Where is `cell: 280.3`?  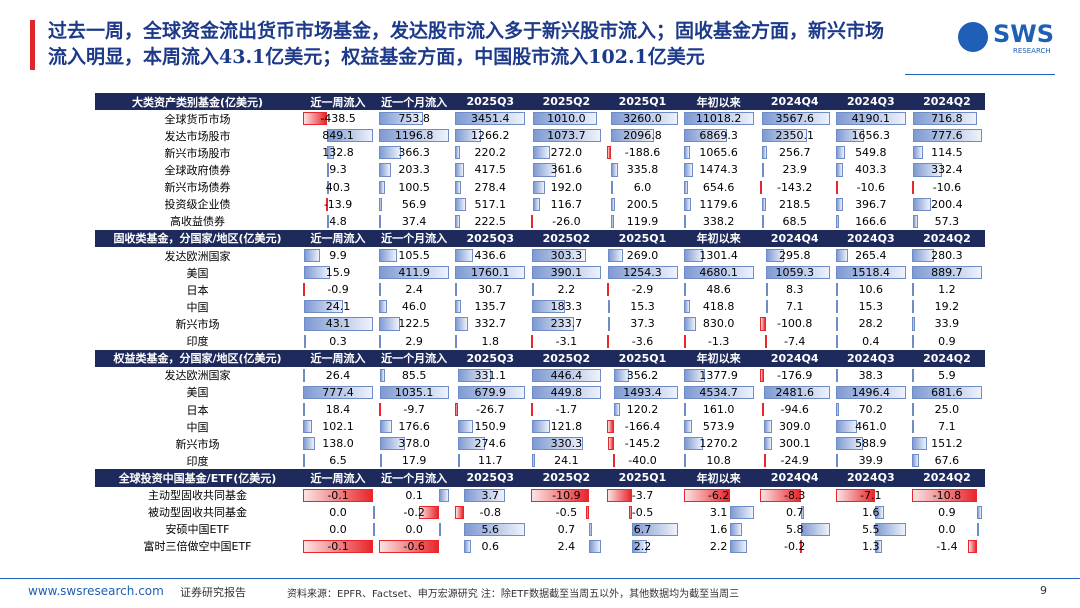
cell: 280.3 is located at coordinates (947, 255).